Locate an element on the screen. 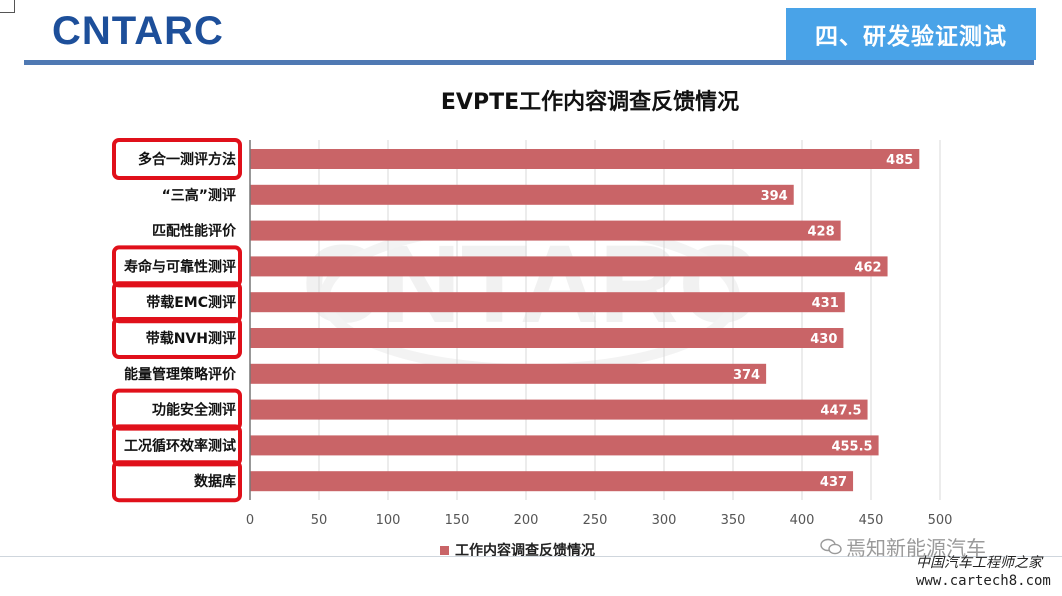 The width and height of the screenshot is (1062, 596). wechat-watermark: 焉知新能源汽车 is located at coordinates (903, 546).